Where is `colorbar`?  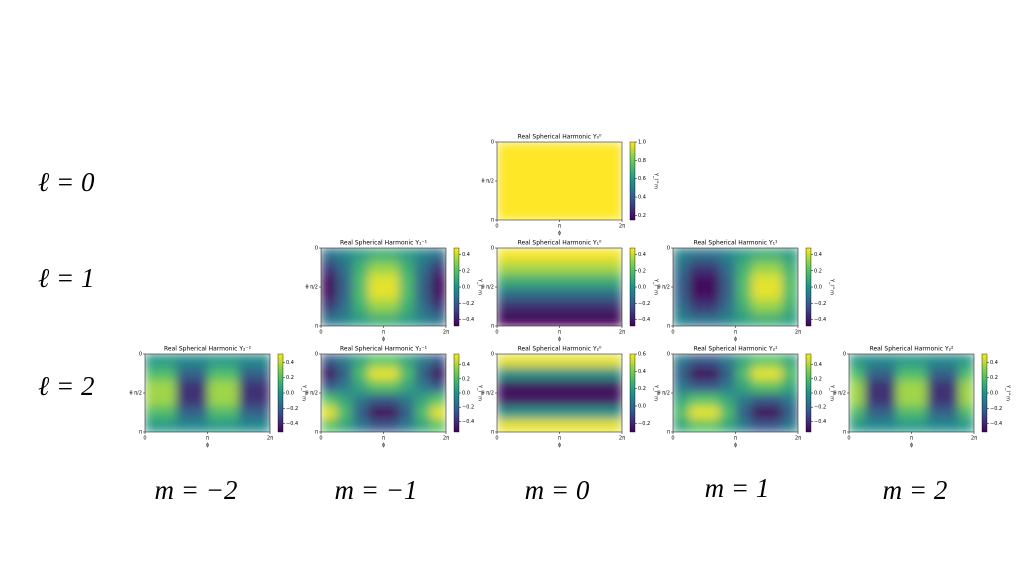
colorbar is located at coordinates (632, 181).